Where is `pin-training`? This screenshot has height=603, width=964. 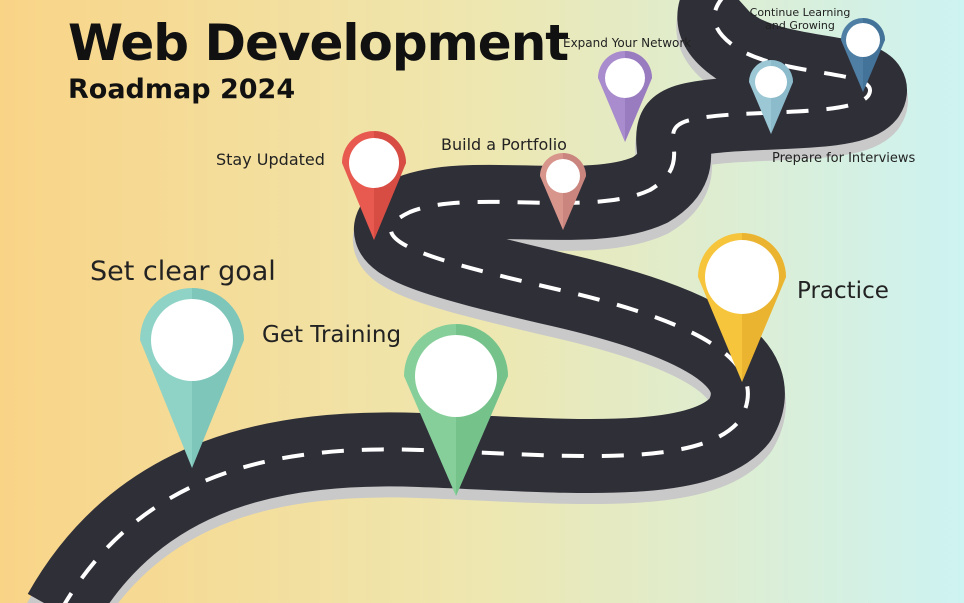
pin-training is located at coordinates (456, 410).